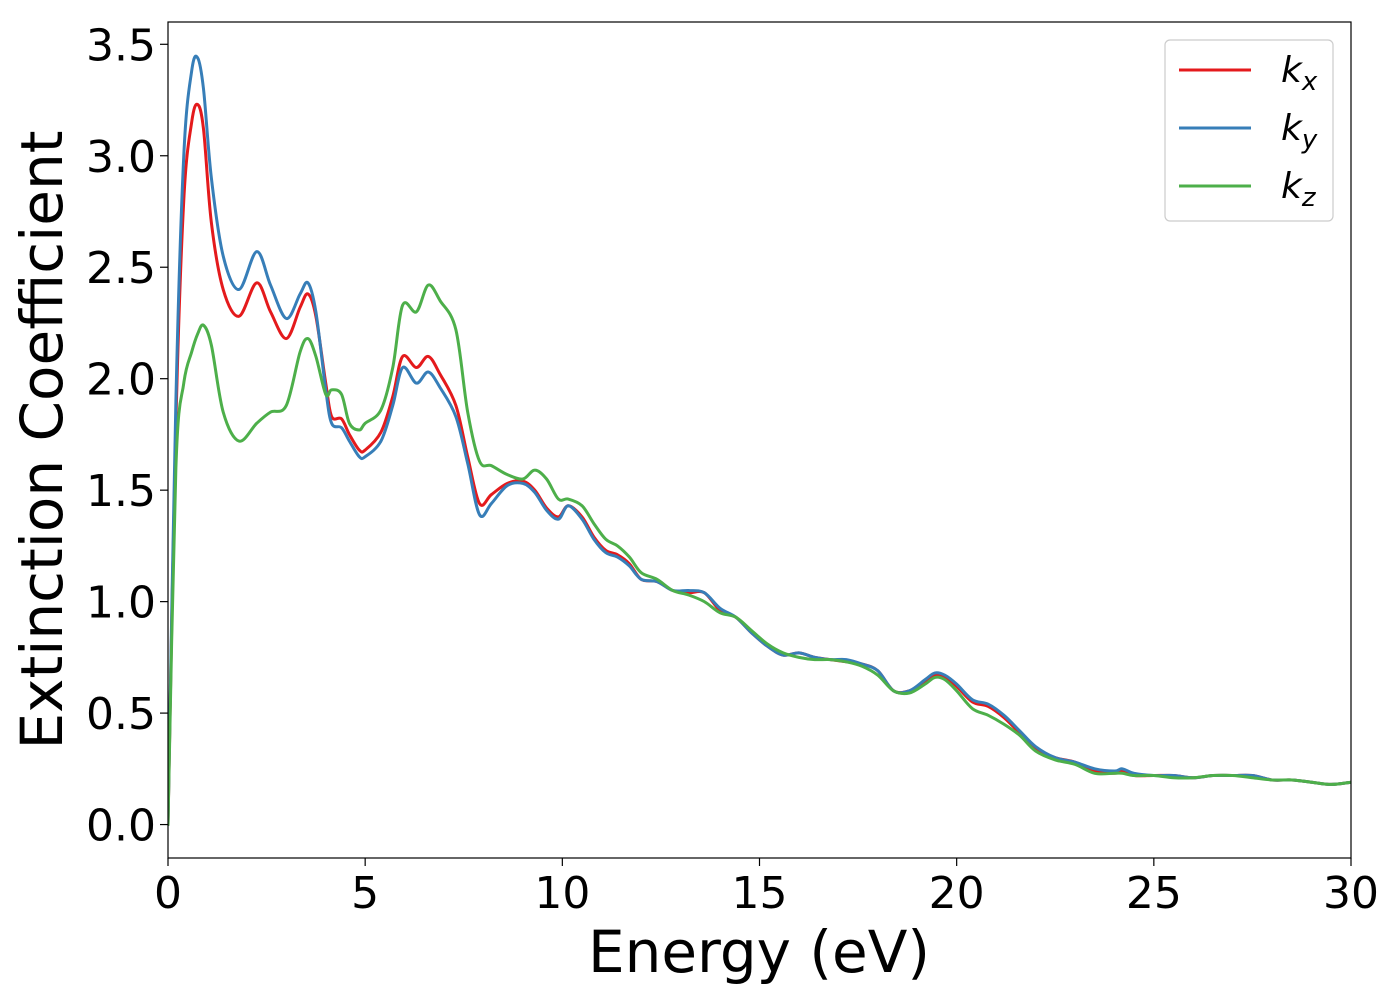 This screenshot has width=1400, height=1000. Describe the element at coordinates (1299, 73) in the screenshot. I see `legend-label-kx: kx` at that location.